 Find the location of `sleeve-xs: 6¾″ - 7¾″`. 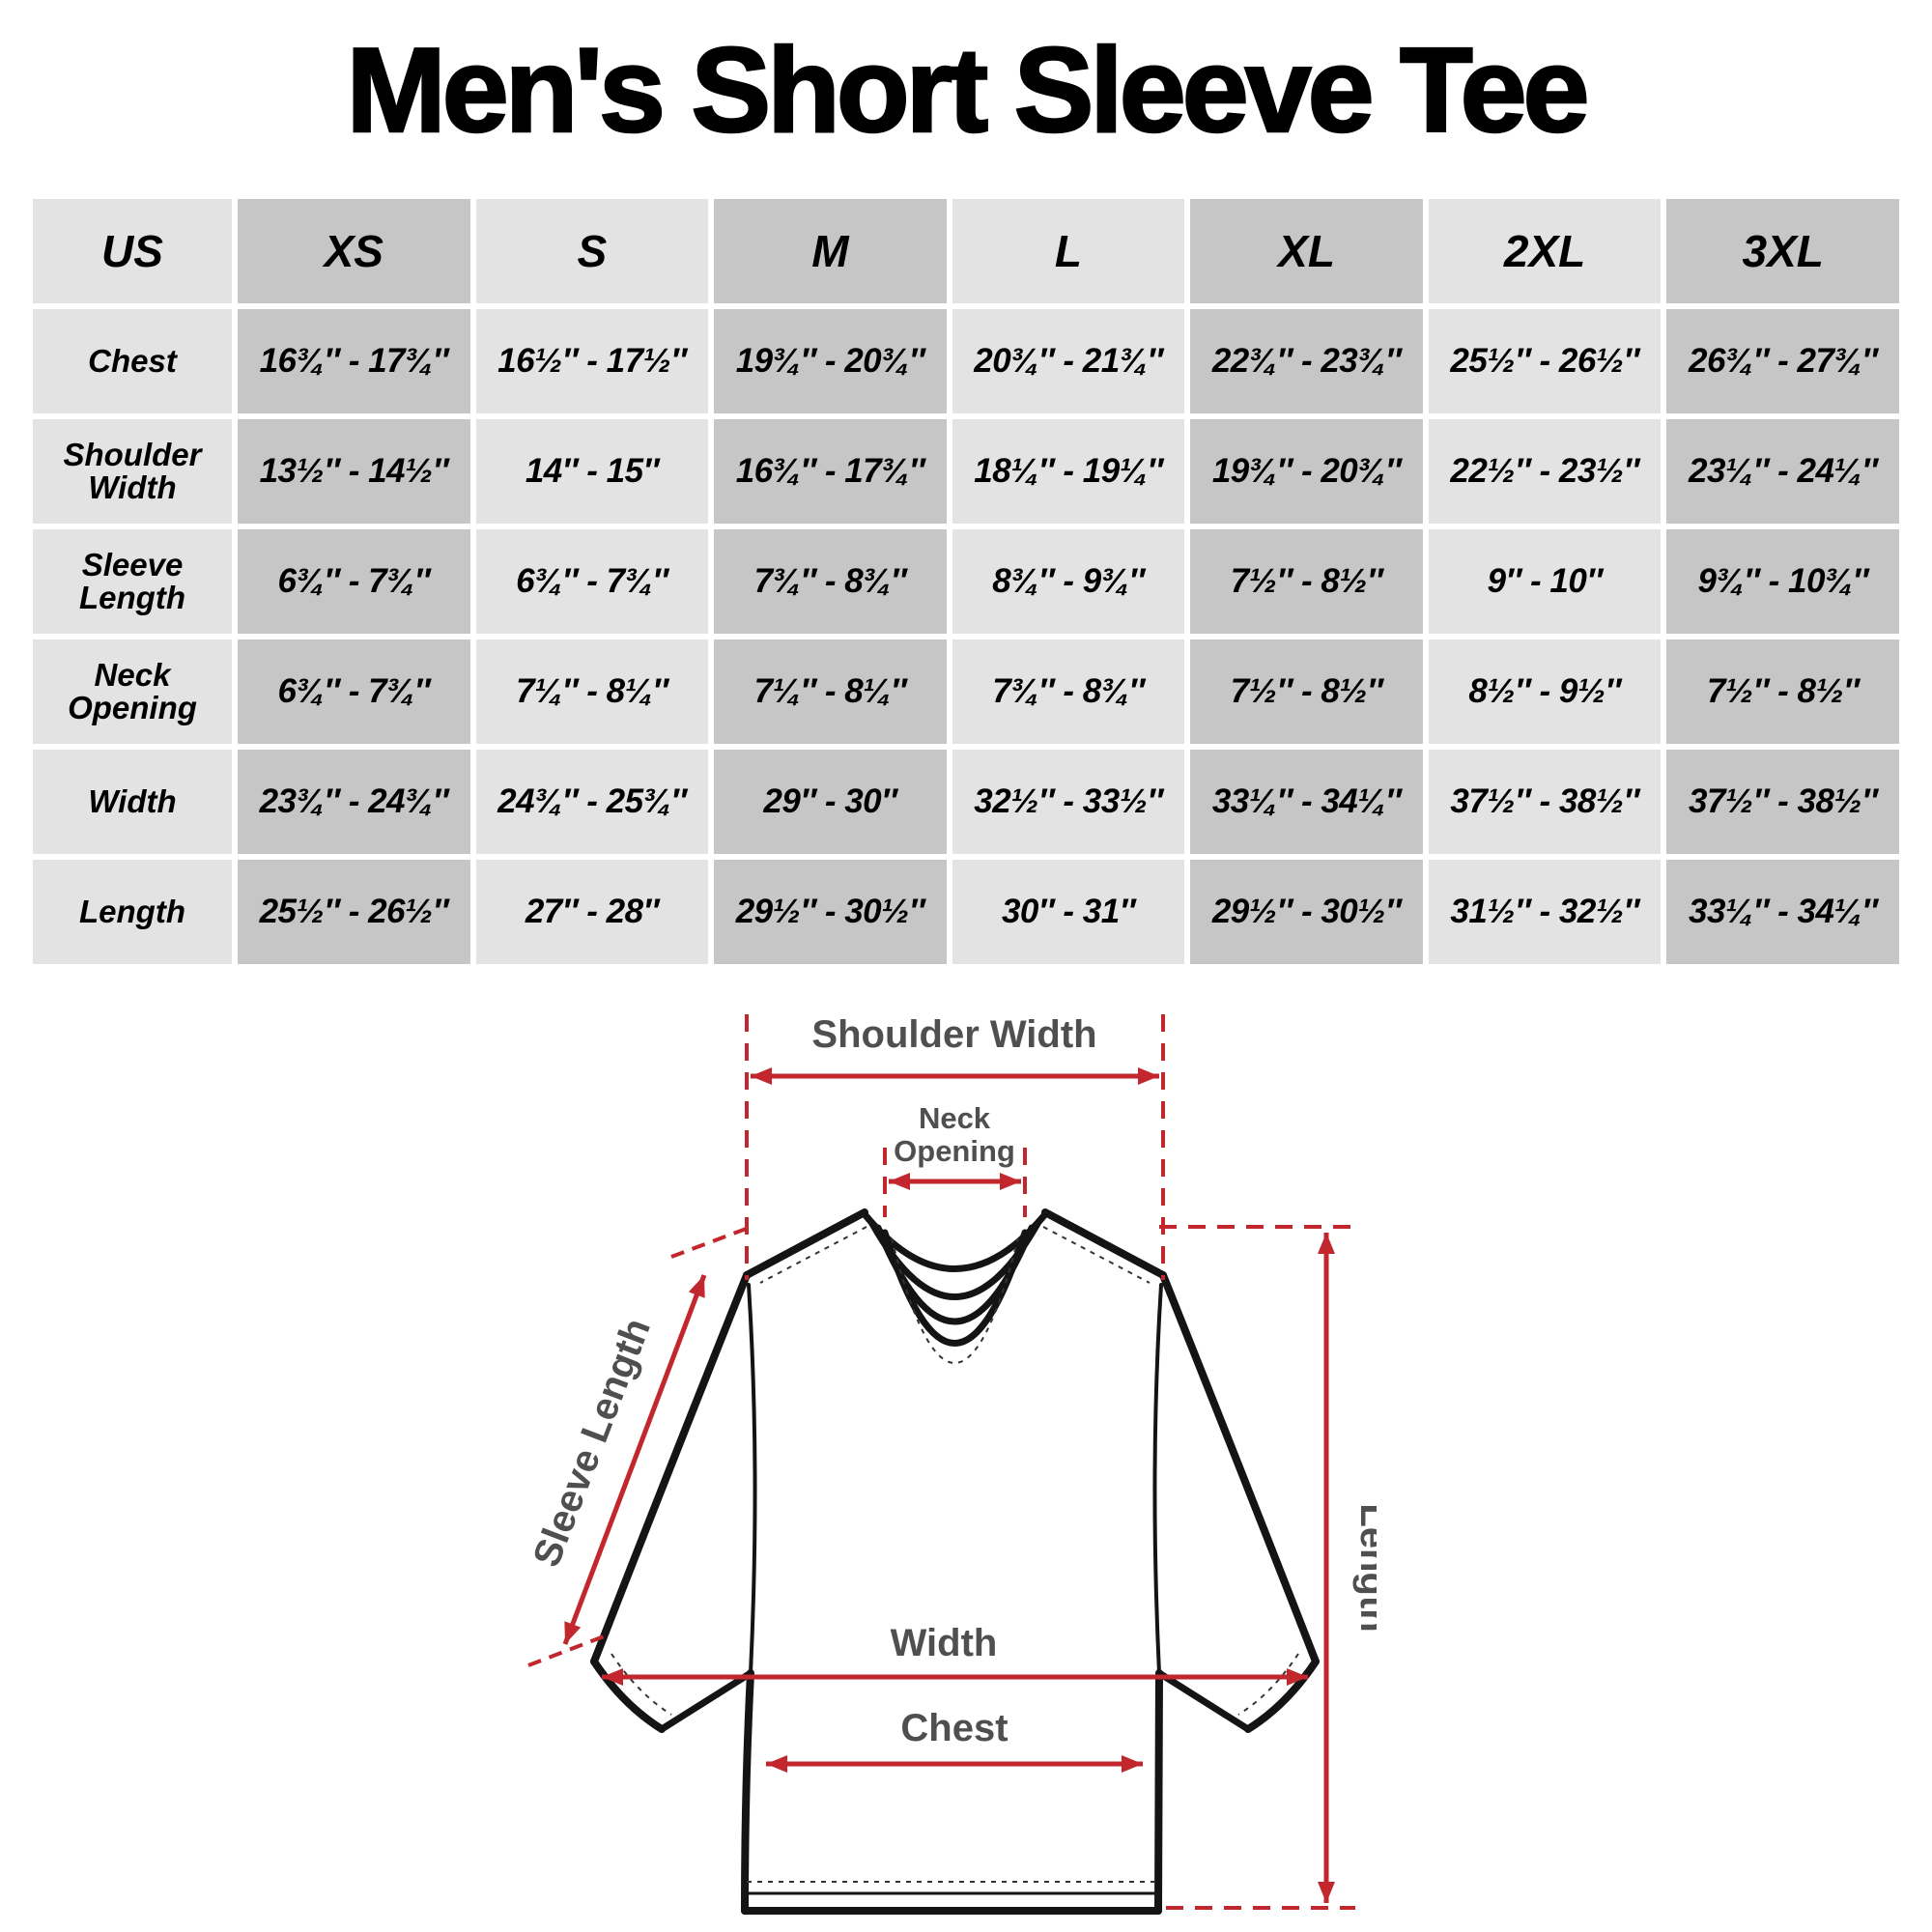

sleeve-xs: 6¾″ - 7¾″ is located at coordinates (354, 582).